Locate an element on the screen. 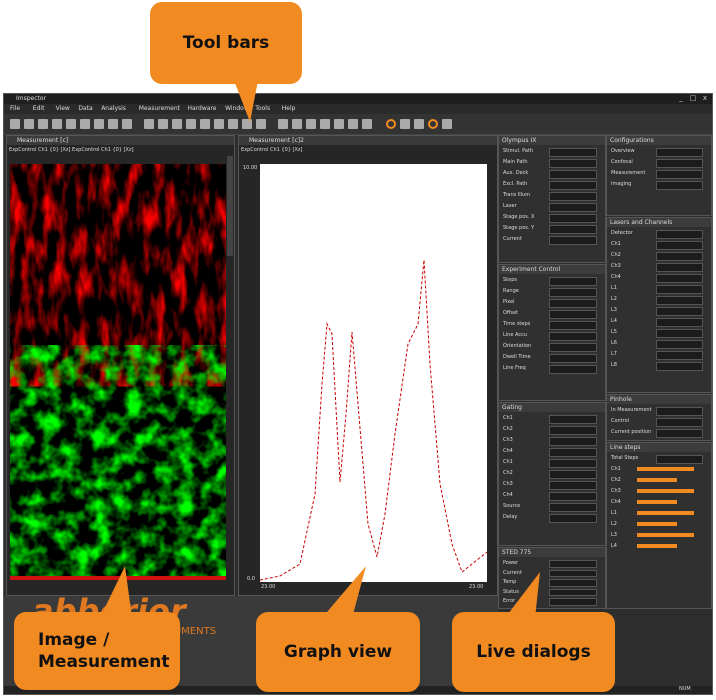  menu-item: Tools is located at coordinates (263, 108).